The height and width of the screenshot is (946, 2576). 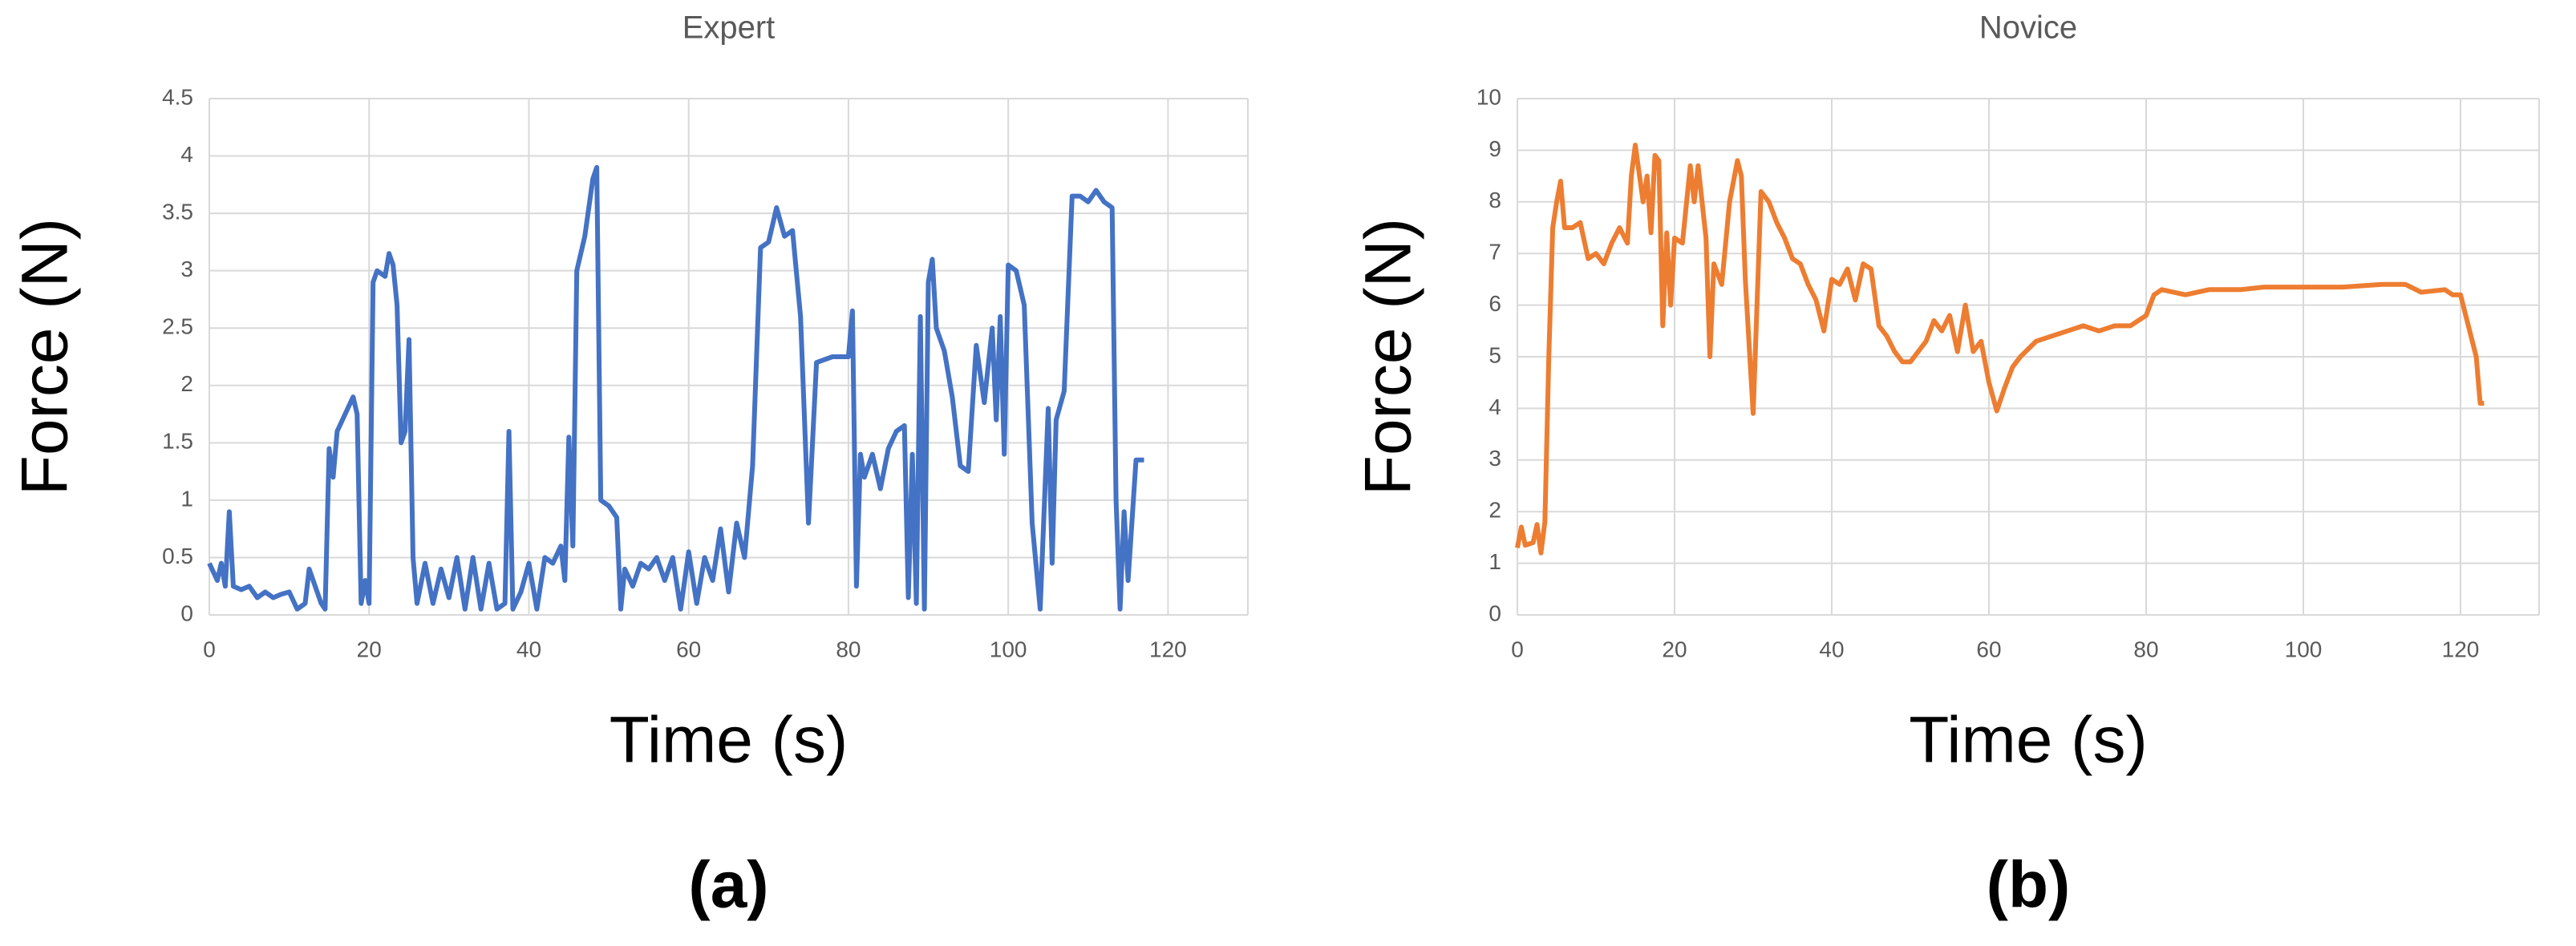 I want to click on y-tick-label: 7, so click(x=1494, y=252).